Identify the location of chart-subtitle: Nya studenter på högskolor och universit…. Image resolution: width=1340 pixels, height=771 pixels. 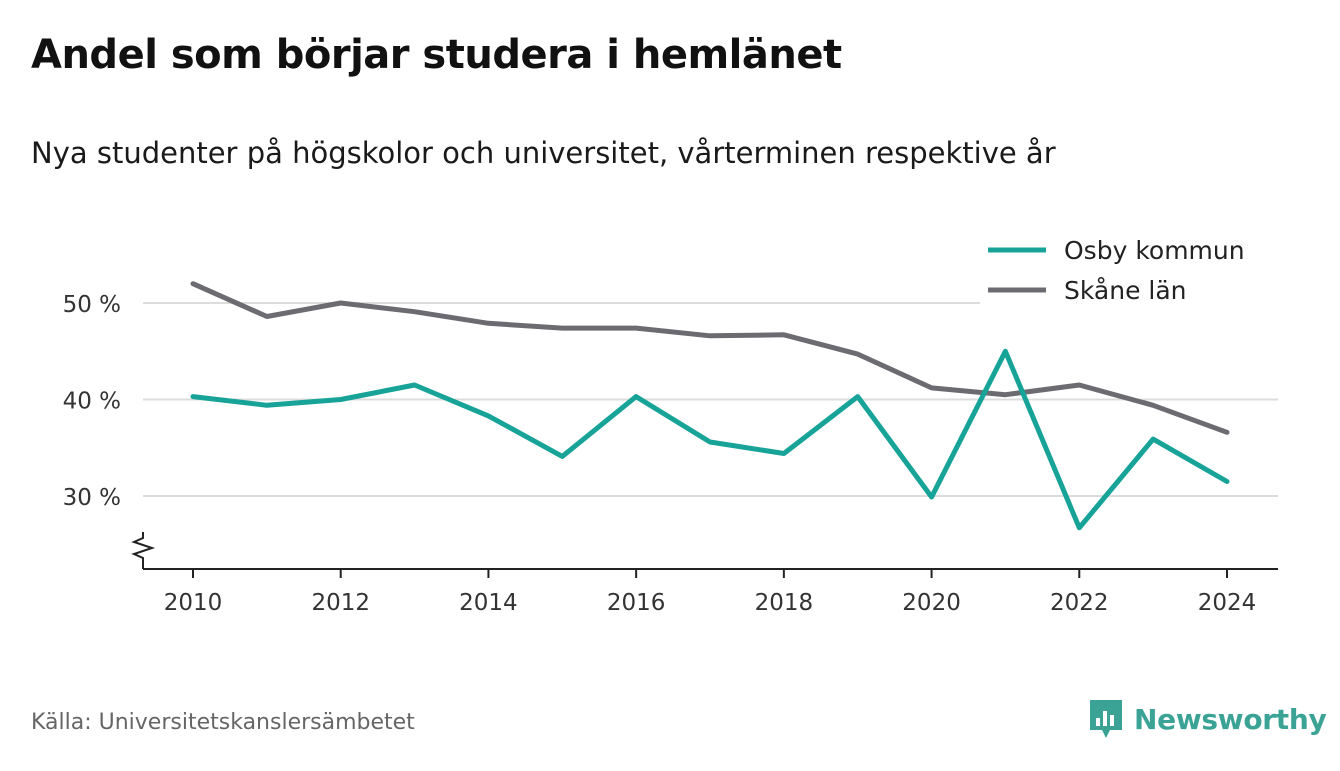
(543, 153).